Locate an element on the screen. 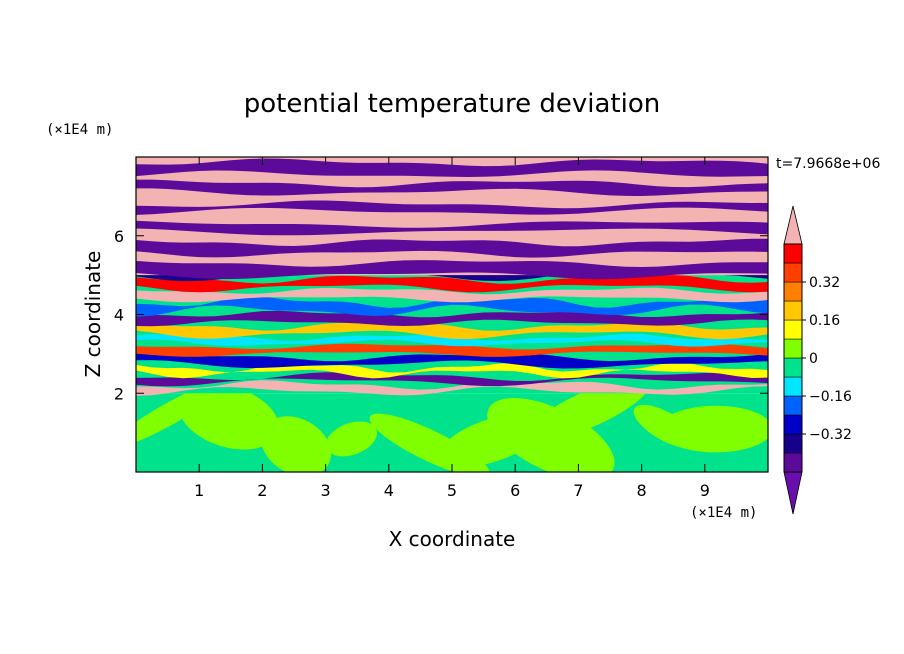 This screenshot has width=904, height=654. y-axis-title: Z coordinate is located at coordinates (93, 314).